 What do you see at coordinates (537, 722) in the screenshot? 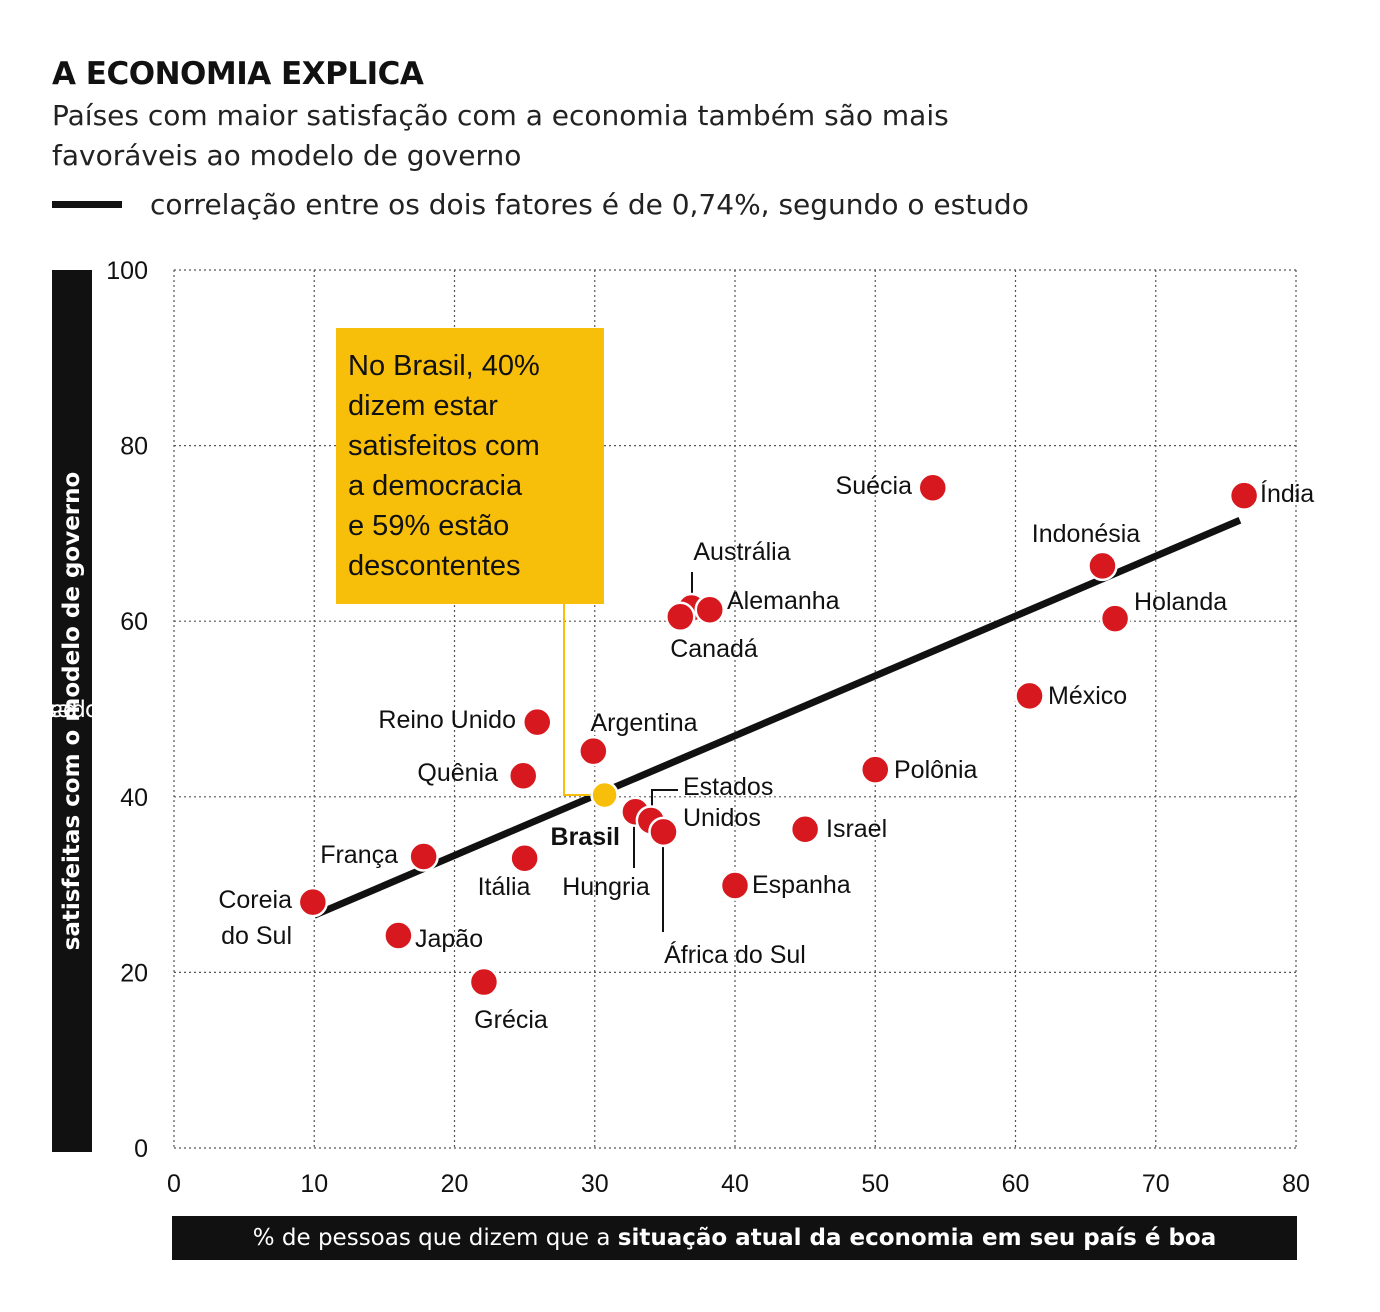
I see `point-reino-unido` at bounding box center [537, 722].